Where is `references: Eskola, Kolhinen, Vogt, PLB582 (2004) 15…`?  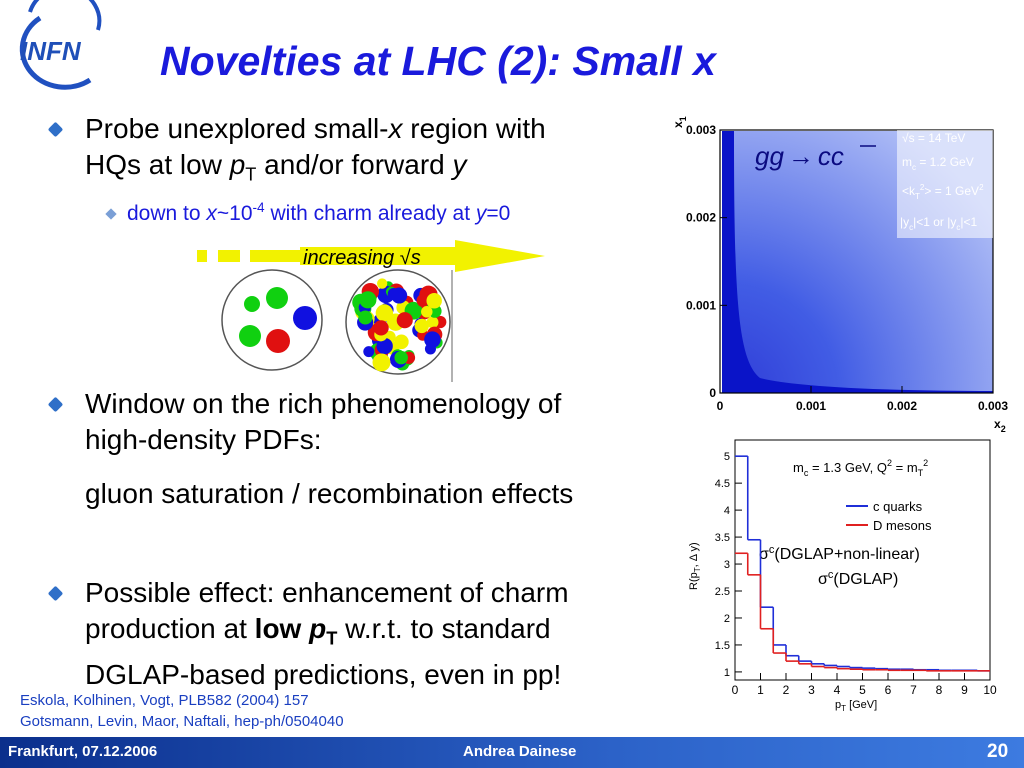
references: Eskola, Kolhinen, Vogt, PLB582 (2004) 15… is located at coordinates (182, 711).